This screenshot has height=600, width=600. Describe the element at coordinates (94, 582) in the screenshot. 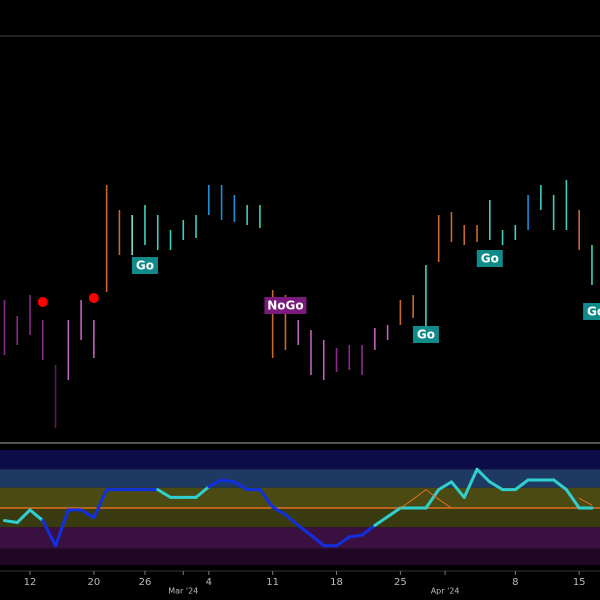

I see `x-tick-label: 20` at that location.